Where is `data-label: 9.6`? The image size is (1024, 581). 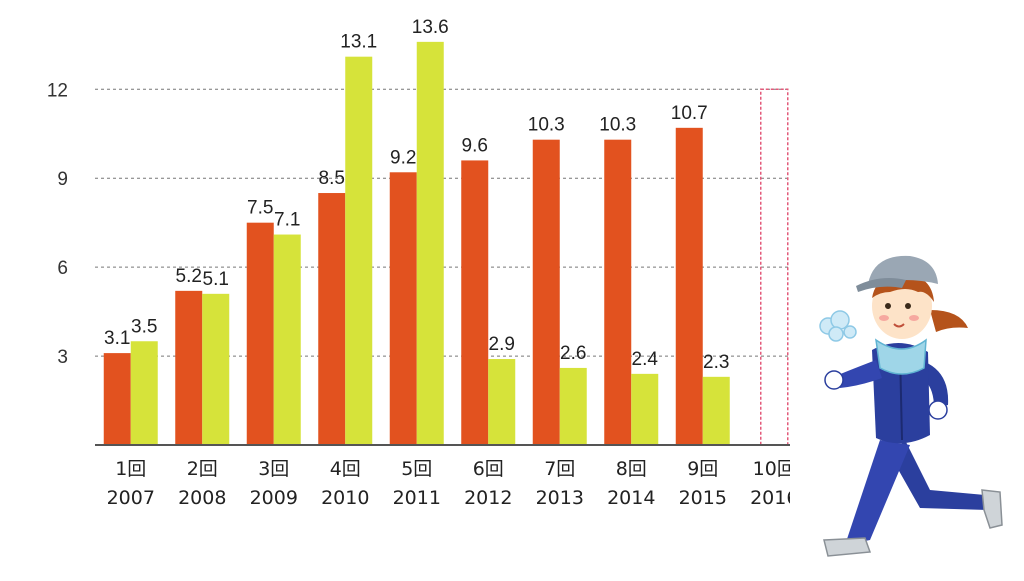
data-label: 9.6 is located at coordinates (475, 145).